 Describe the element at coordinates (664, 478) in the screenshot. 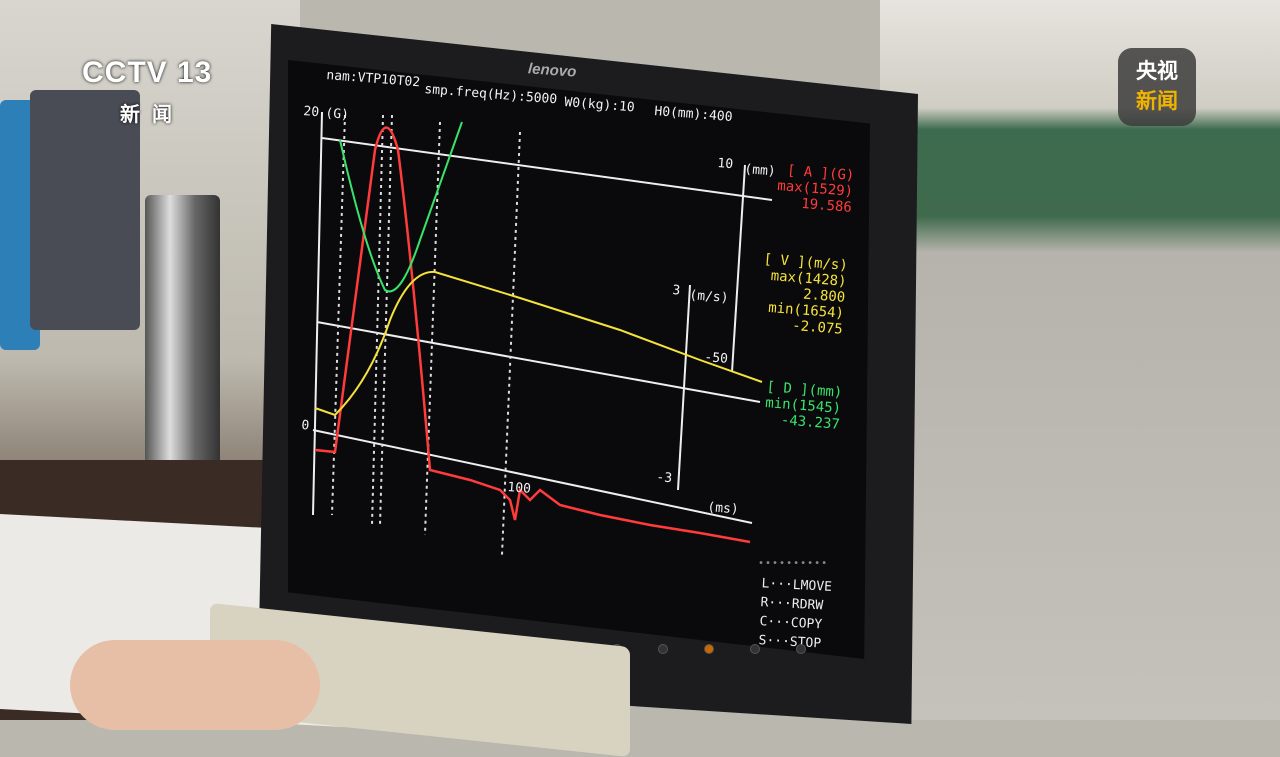

I see `vel-bottom-tick: -3` at that location.